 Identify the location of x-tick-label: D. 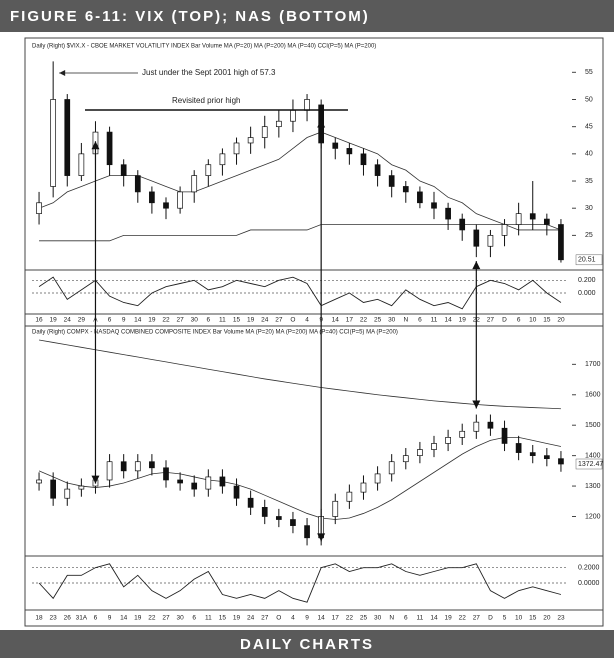
(490, 618).